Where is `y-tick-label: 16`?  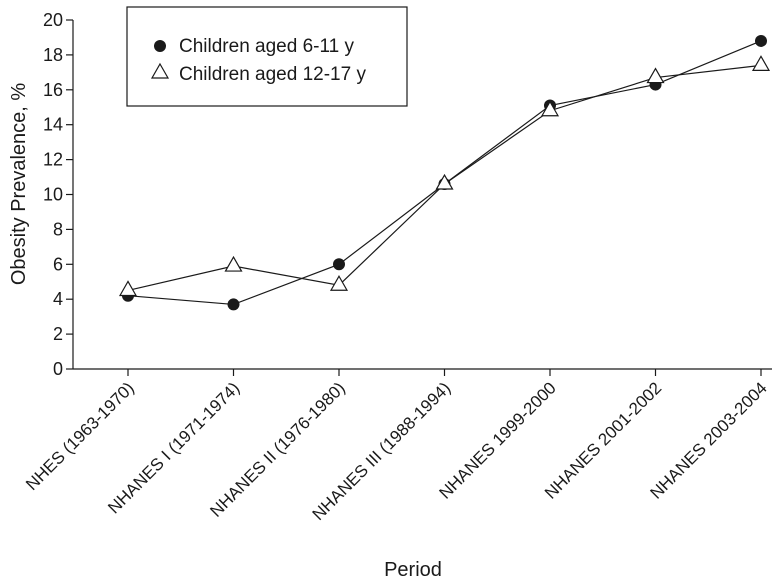 y-tick-label: 16 is located at coordinates (53, 90).